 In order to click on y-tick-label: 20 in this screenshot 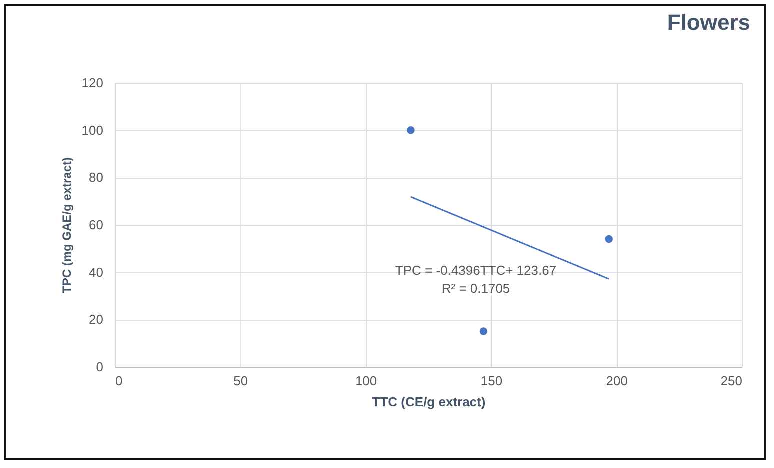, I will do `click(96, 320)`.